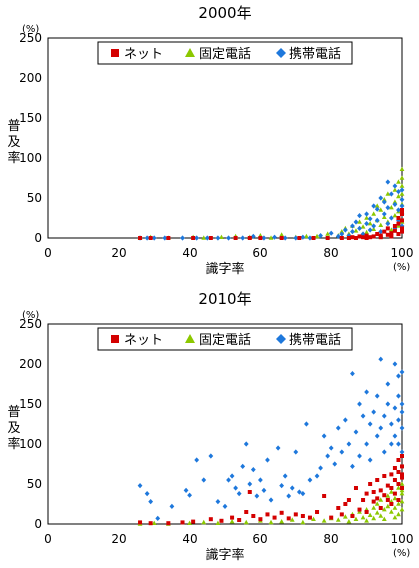 The image size is (419, 568). I want to click on legend-label: 固定電話, so click(225, 54).